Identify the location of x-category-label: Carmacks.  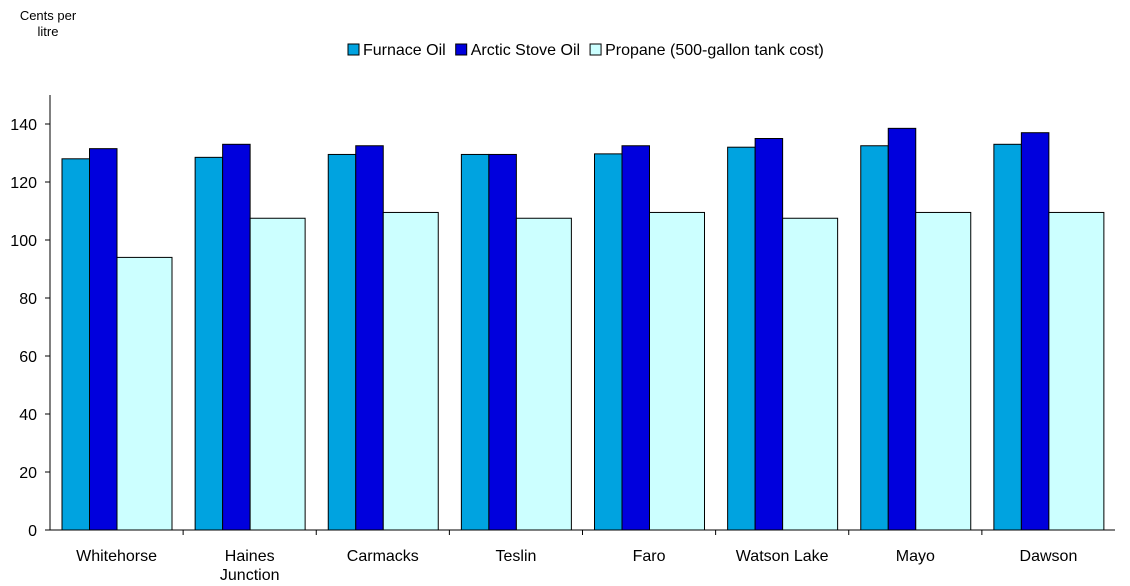
(383, 556).